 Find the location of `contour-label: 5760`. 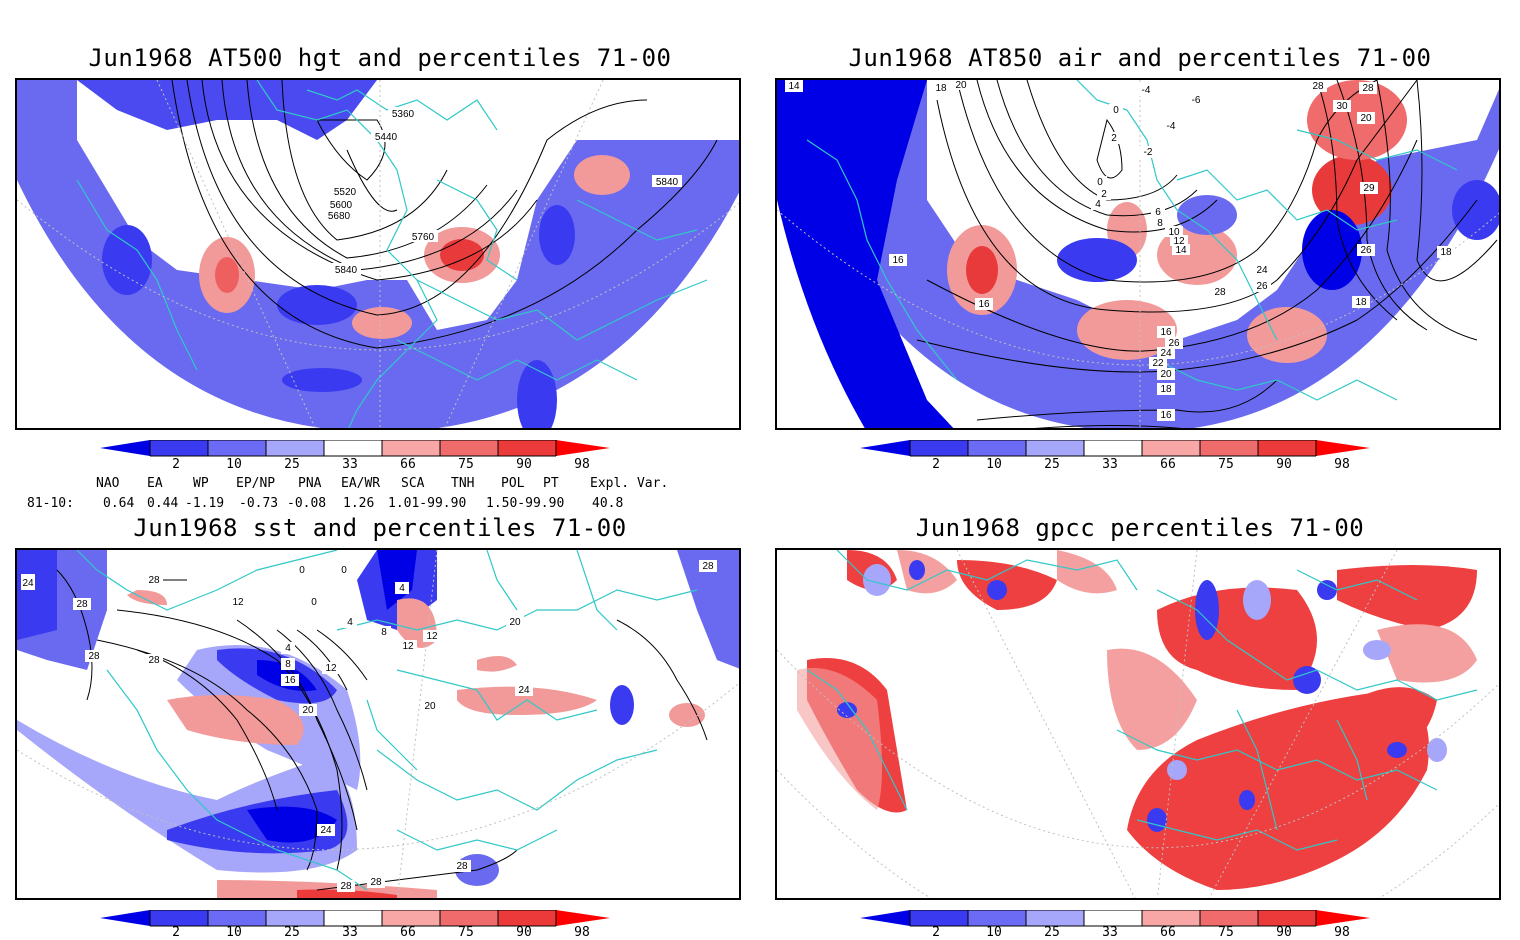

contour-label: 5760 is located at coordinates (423, 237).